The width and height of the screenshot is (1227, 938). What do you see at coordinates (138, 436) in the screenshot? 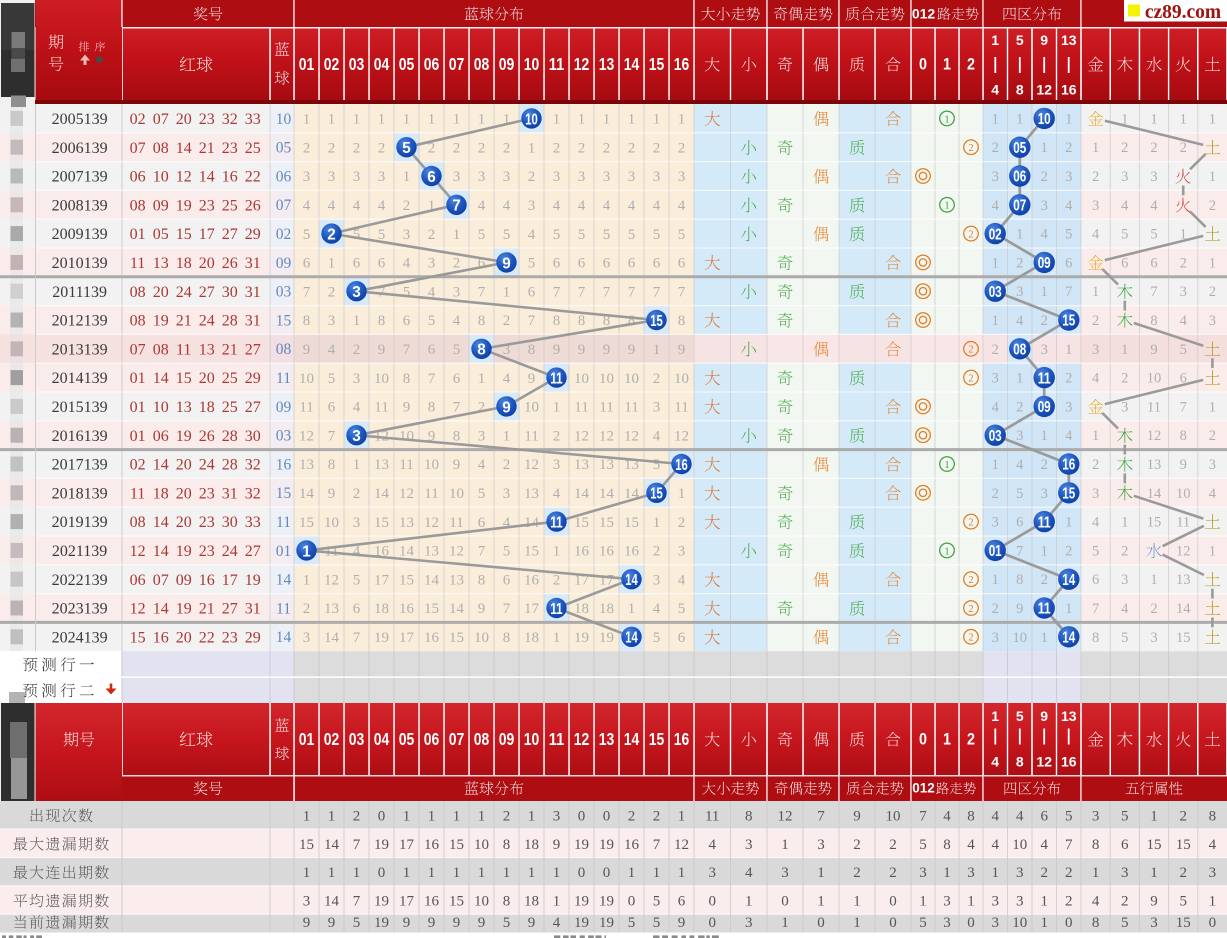
I see `svg-text: 01` at bounding box center [138, 436].